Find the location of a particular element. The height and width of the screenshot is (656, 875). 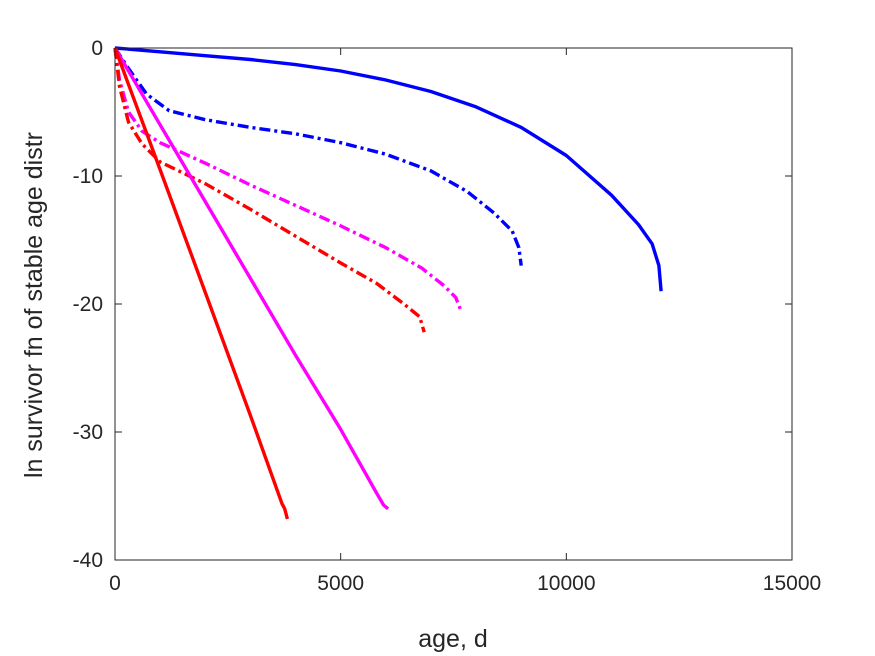

x-tick-label: 0 is located at coordinates (115, 583).